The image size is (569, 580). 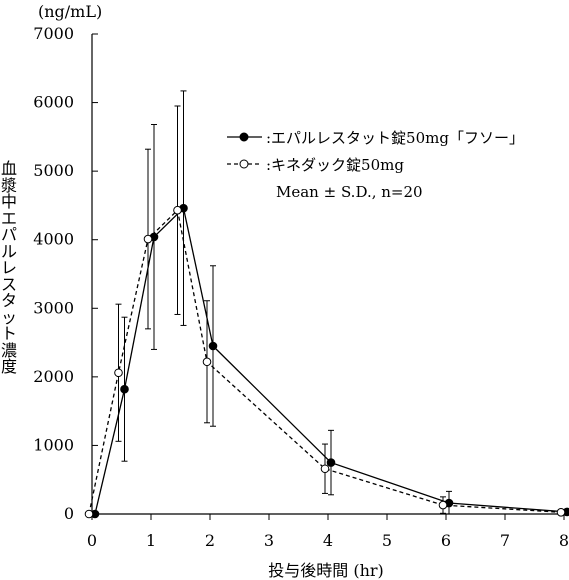 I want to click on y-axis-label-char: 漿, so click(x=8, y=185).